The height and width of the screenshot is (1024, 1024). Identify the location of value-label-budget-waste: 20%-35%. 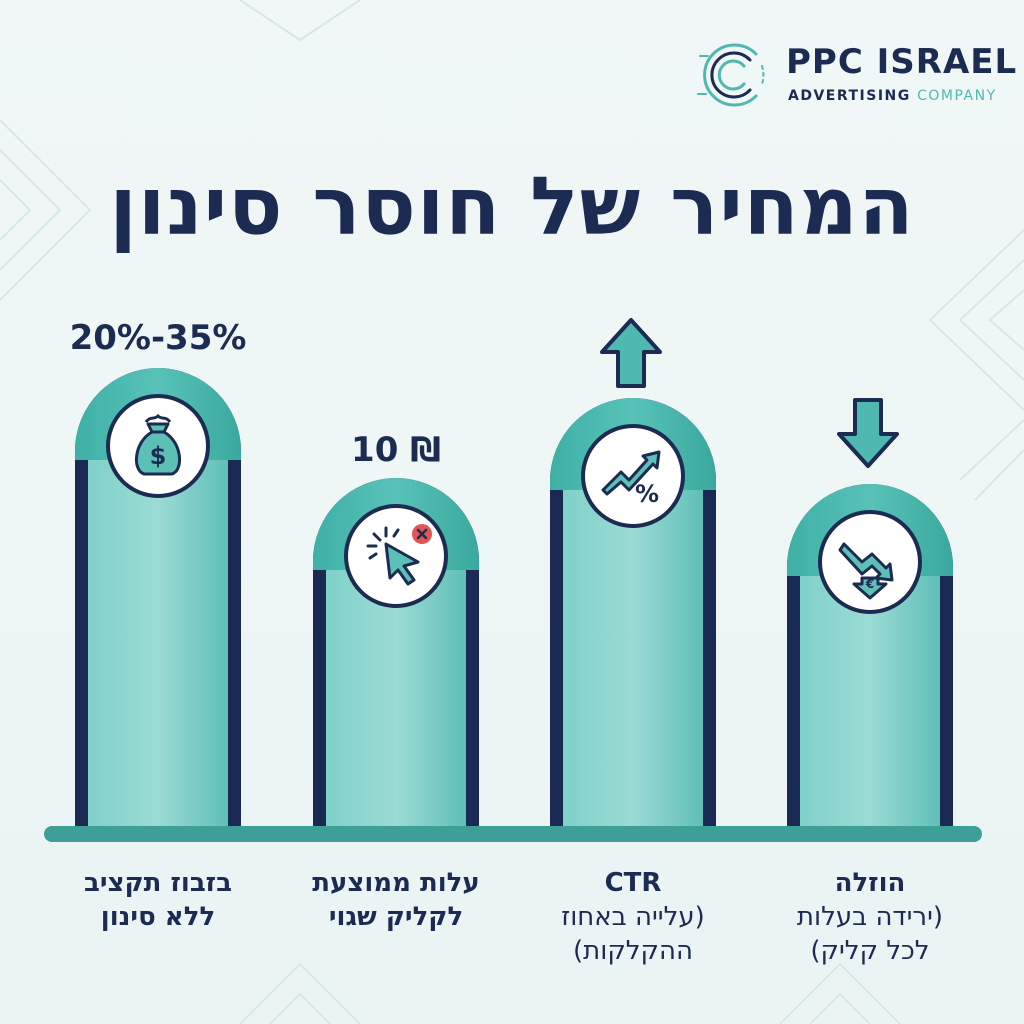
(158, 338).